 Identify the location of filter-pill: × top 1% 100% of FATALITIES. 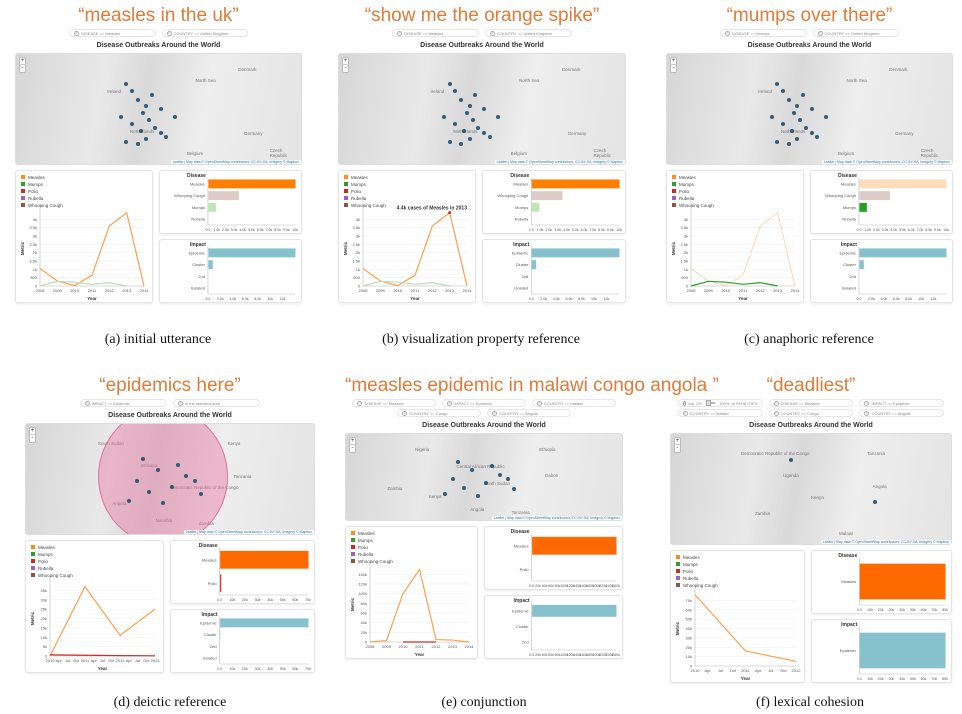
(720, 403).